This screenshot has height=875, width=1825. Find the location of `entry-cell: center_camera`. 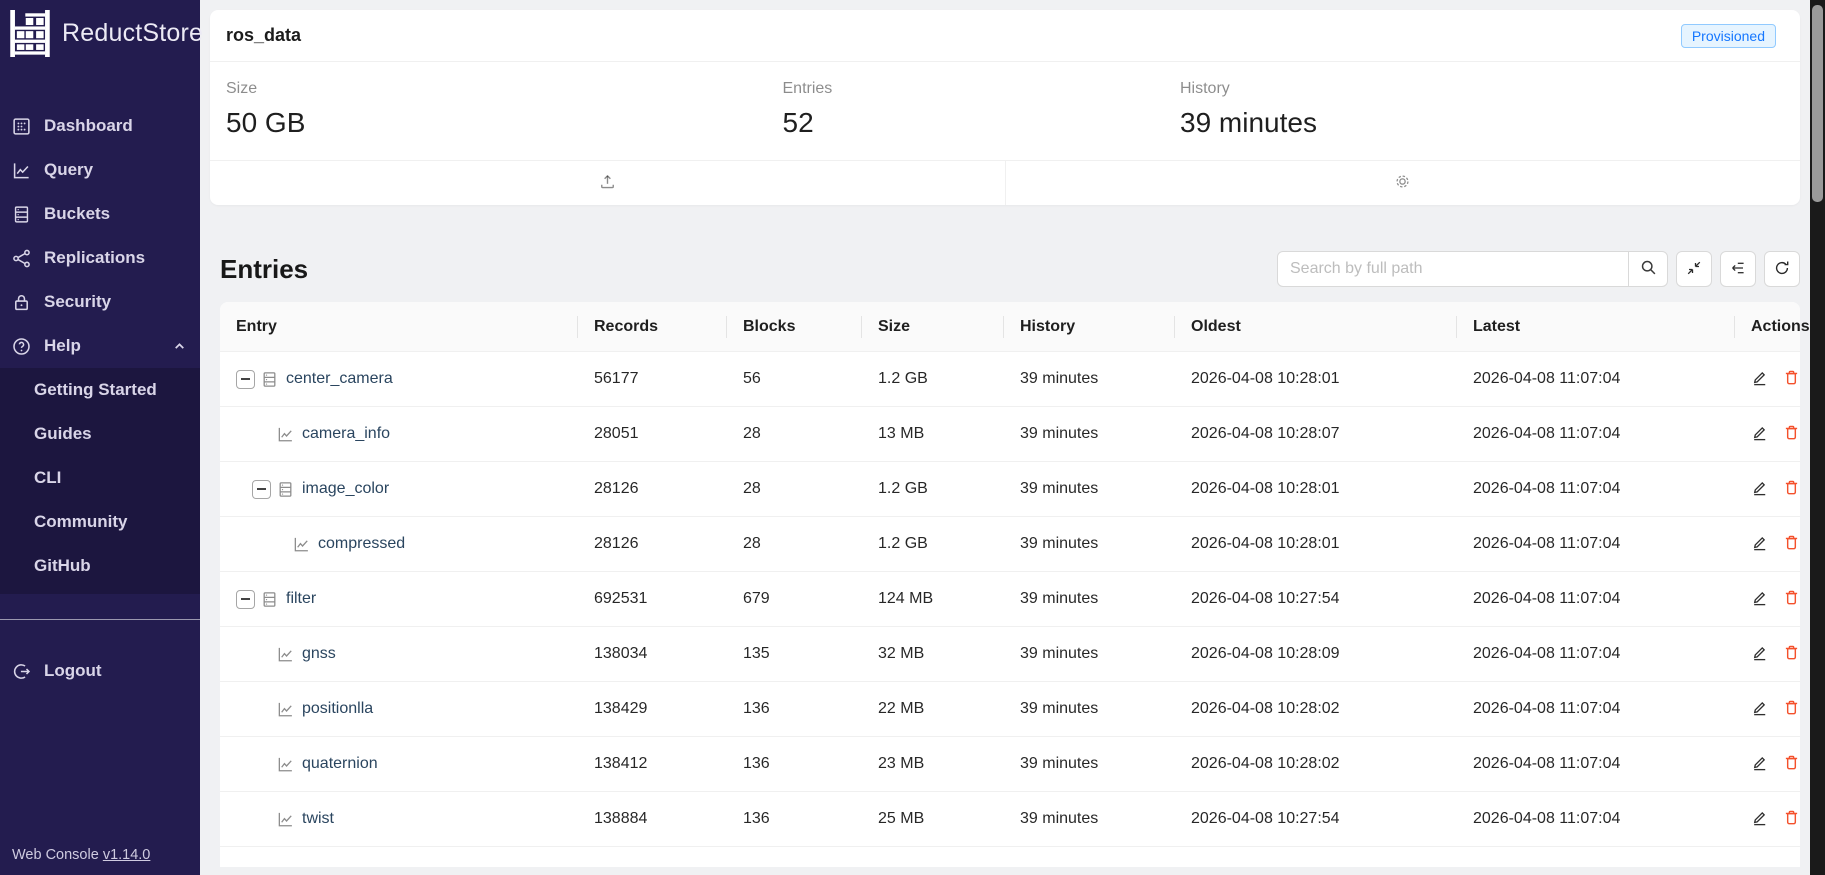

entry-cell: center_camera is located at coordinates (399, 379).